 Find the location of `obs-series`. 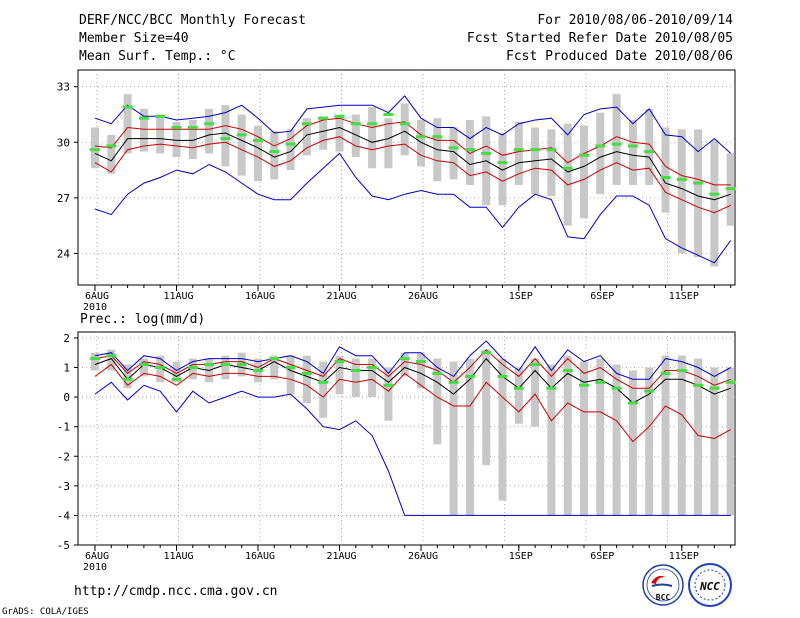

obs-series is located at coordinates (413, 378).